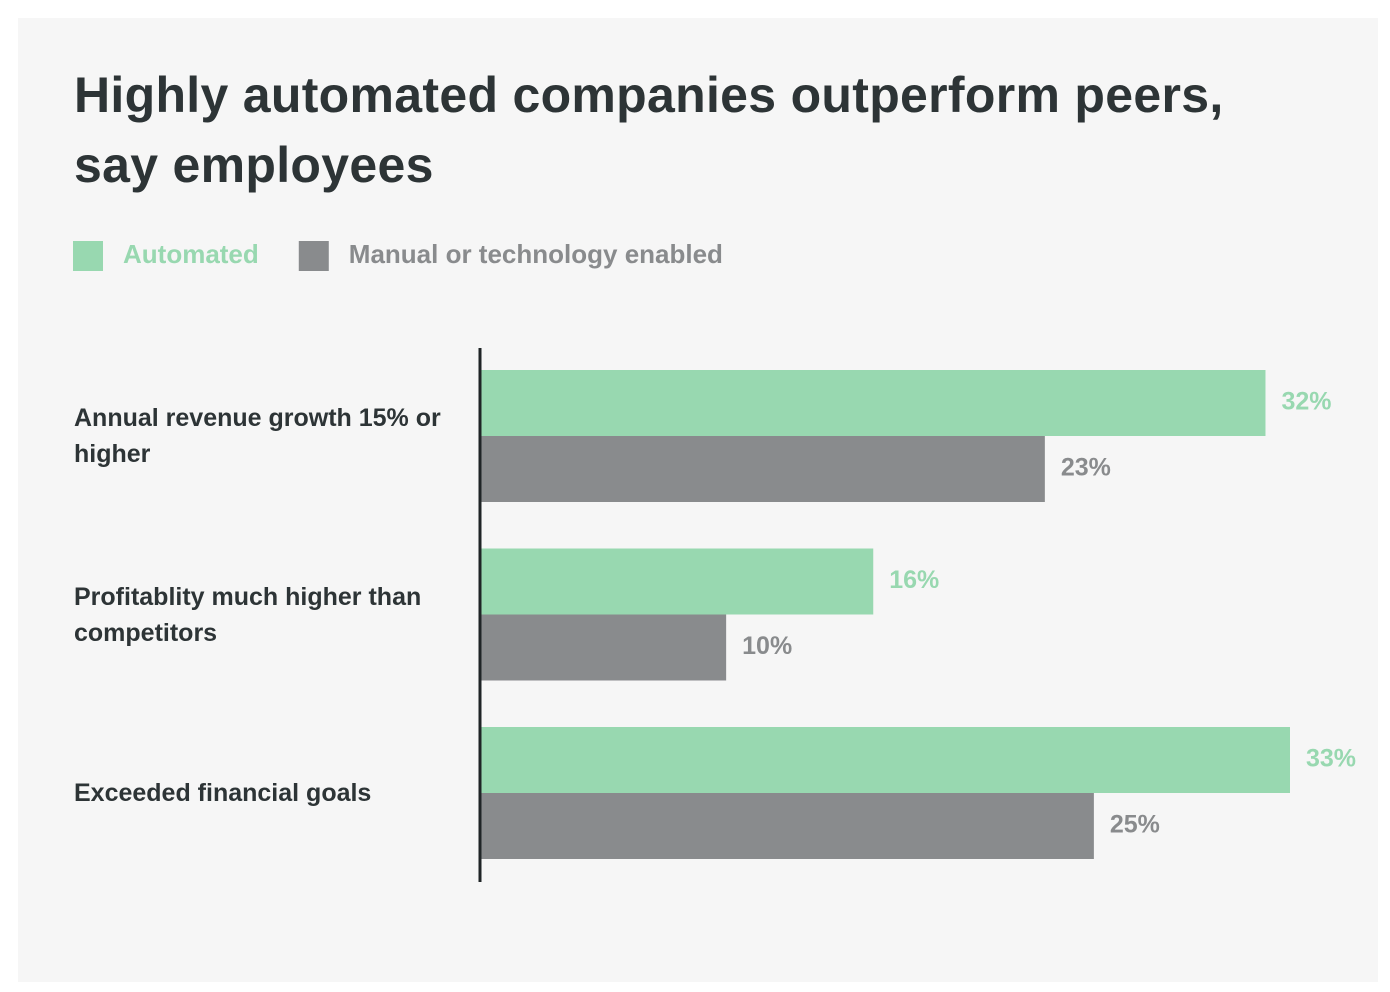 This screenshot has height=992, width=1390. What do you see at coordinates (1135, 825) in the screenshot?
I see `value-label: 25%` at bounding box center [1135, 825].